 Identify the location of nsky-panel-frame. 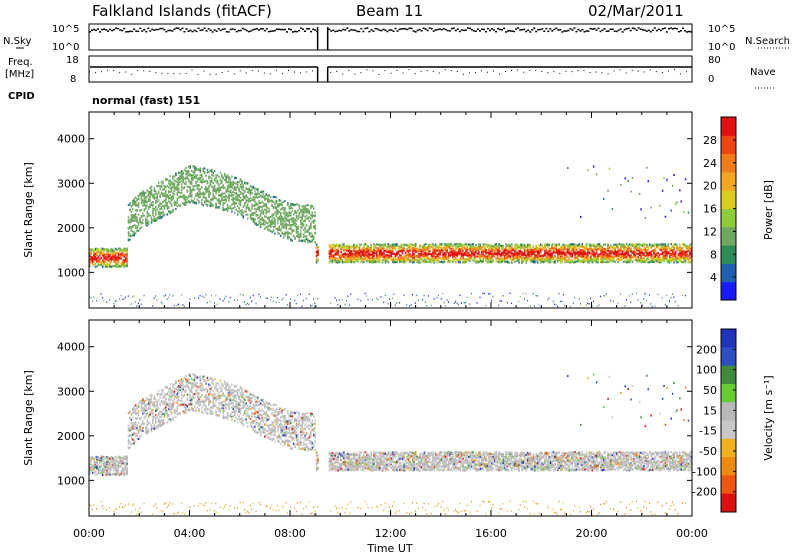
(390, 37).